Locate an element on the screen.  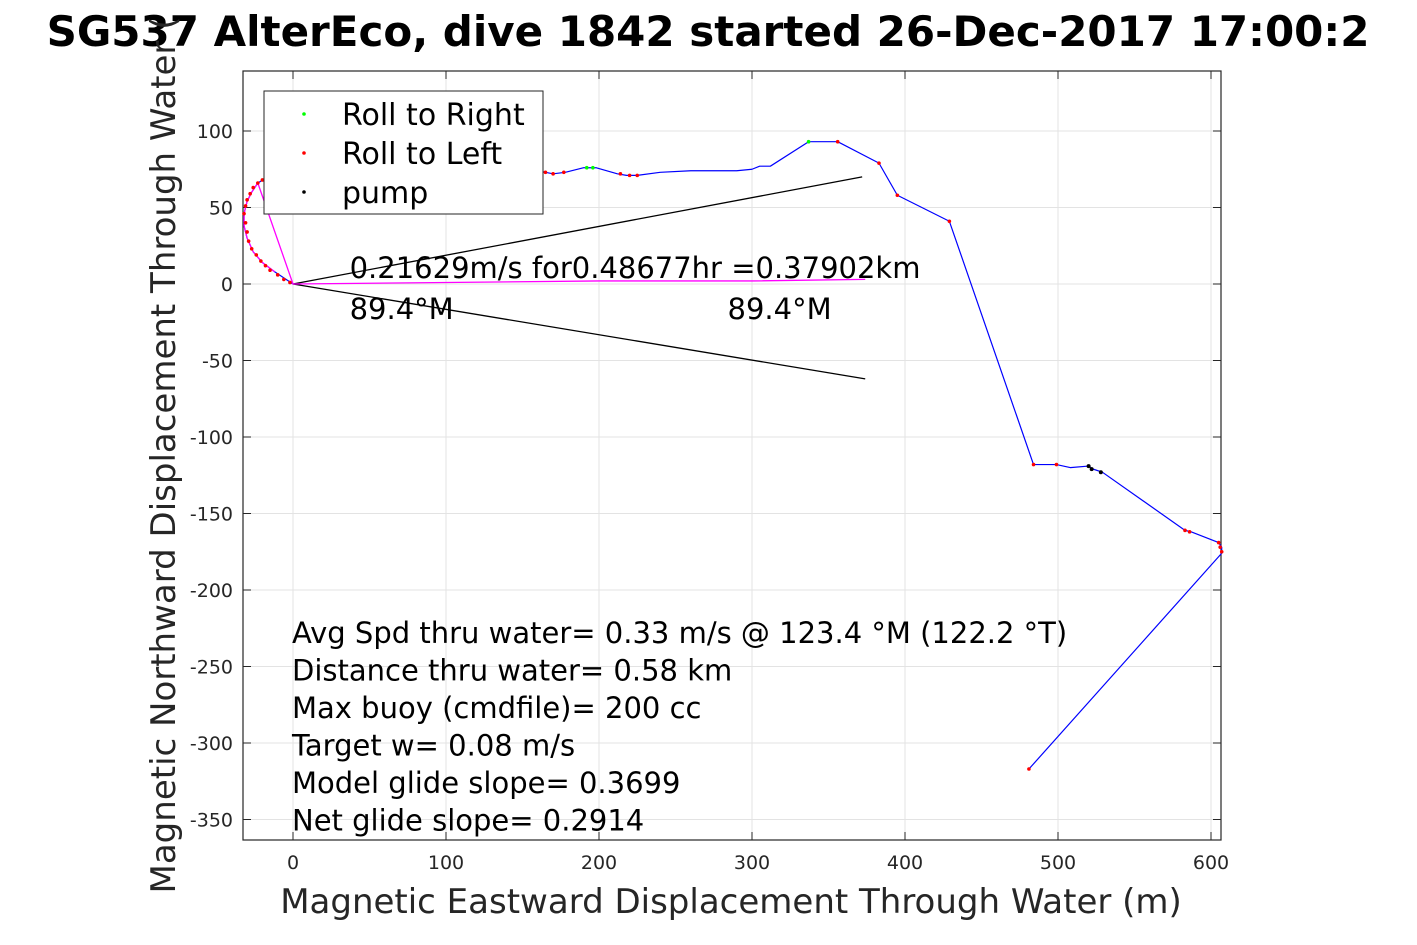
x-tick-label: 0 is located at coordinates (293, 863).